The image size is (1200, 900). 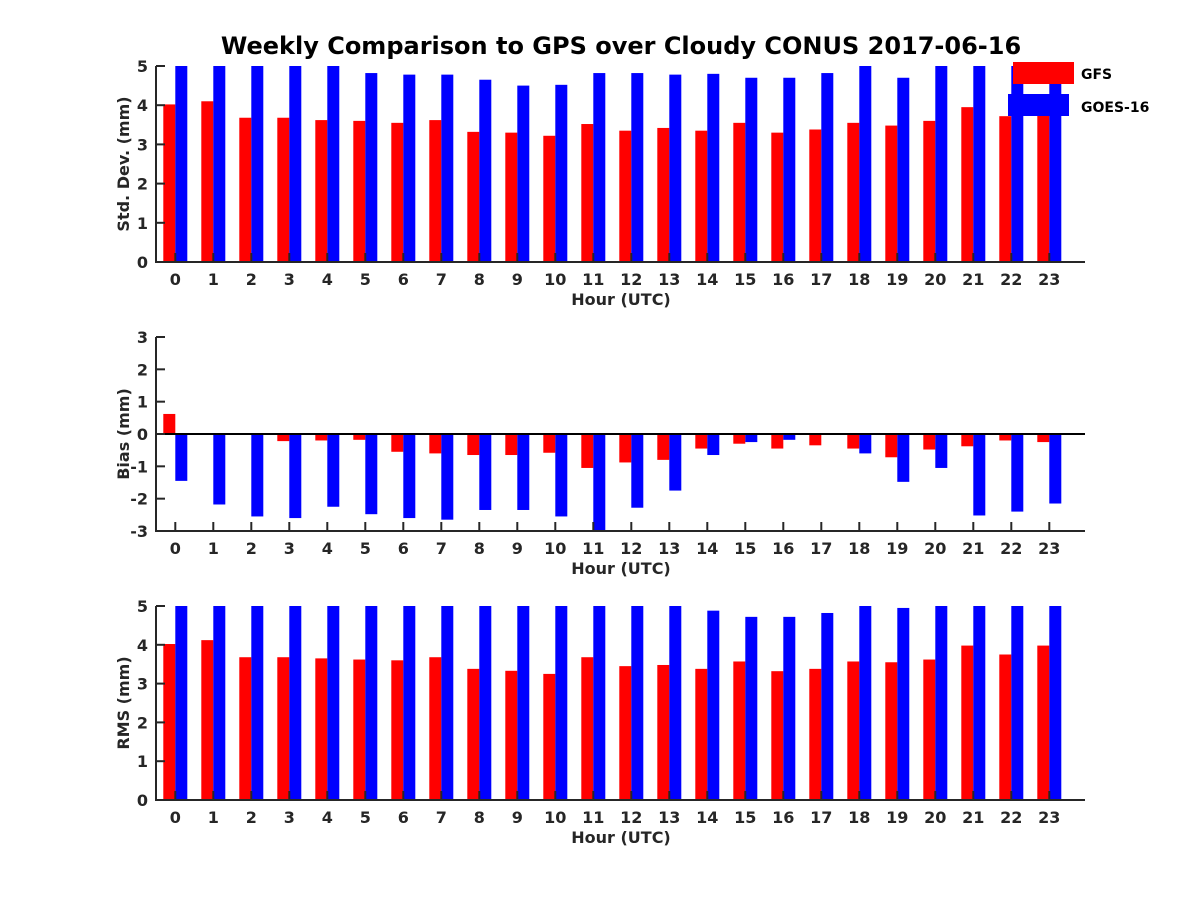 What do you see at coordinates (123, 702) in the screenshot?
I see `y-axis-label: RMS (mm)` at bounding box center [123, 702].